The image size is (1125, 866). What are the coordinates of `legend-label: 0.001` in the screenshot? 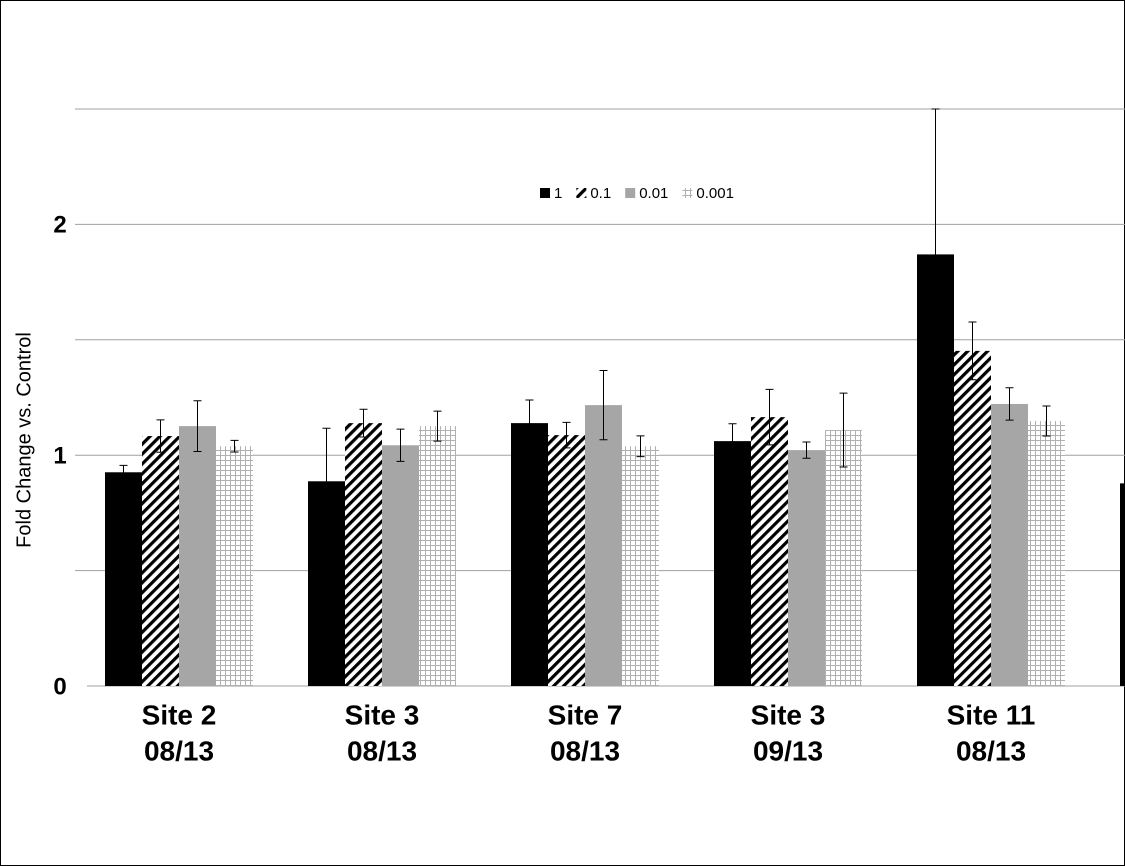 It's located at (715, 193).